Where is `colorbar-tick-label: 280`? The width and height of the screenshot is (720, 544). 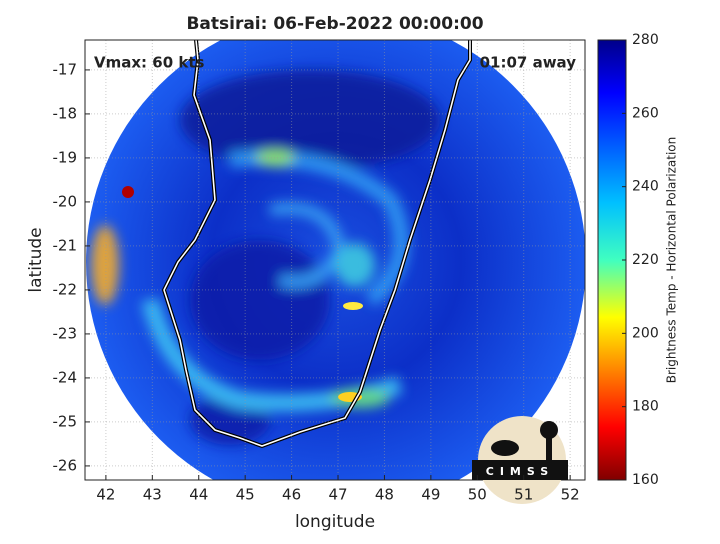
colorbar-tick-label: 280 is located at coordinates (645, 40).